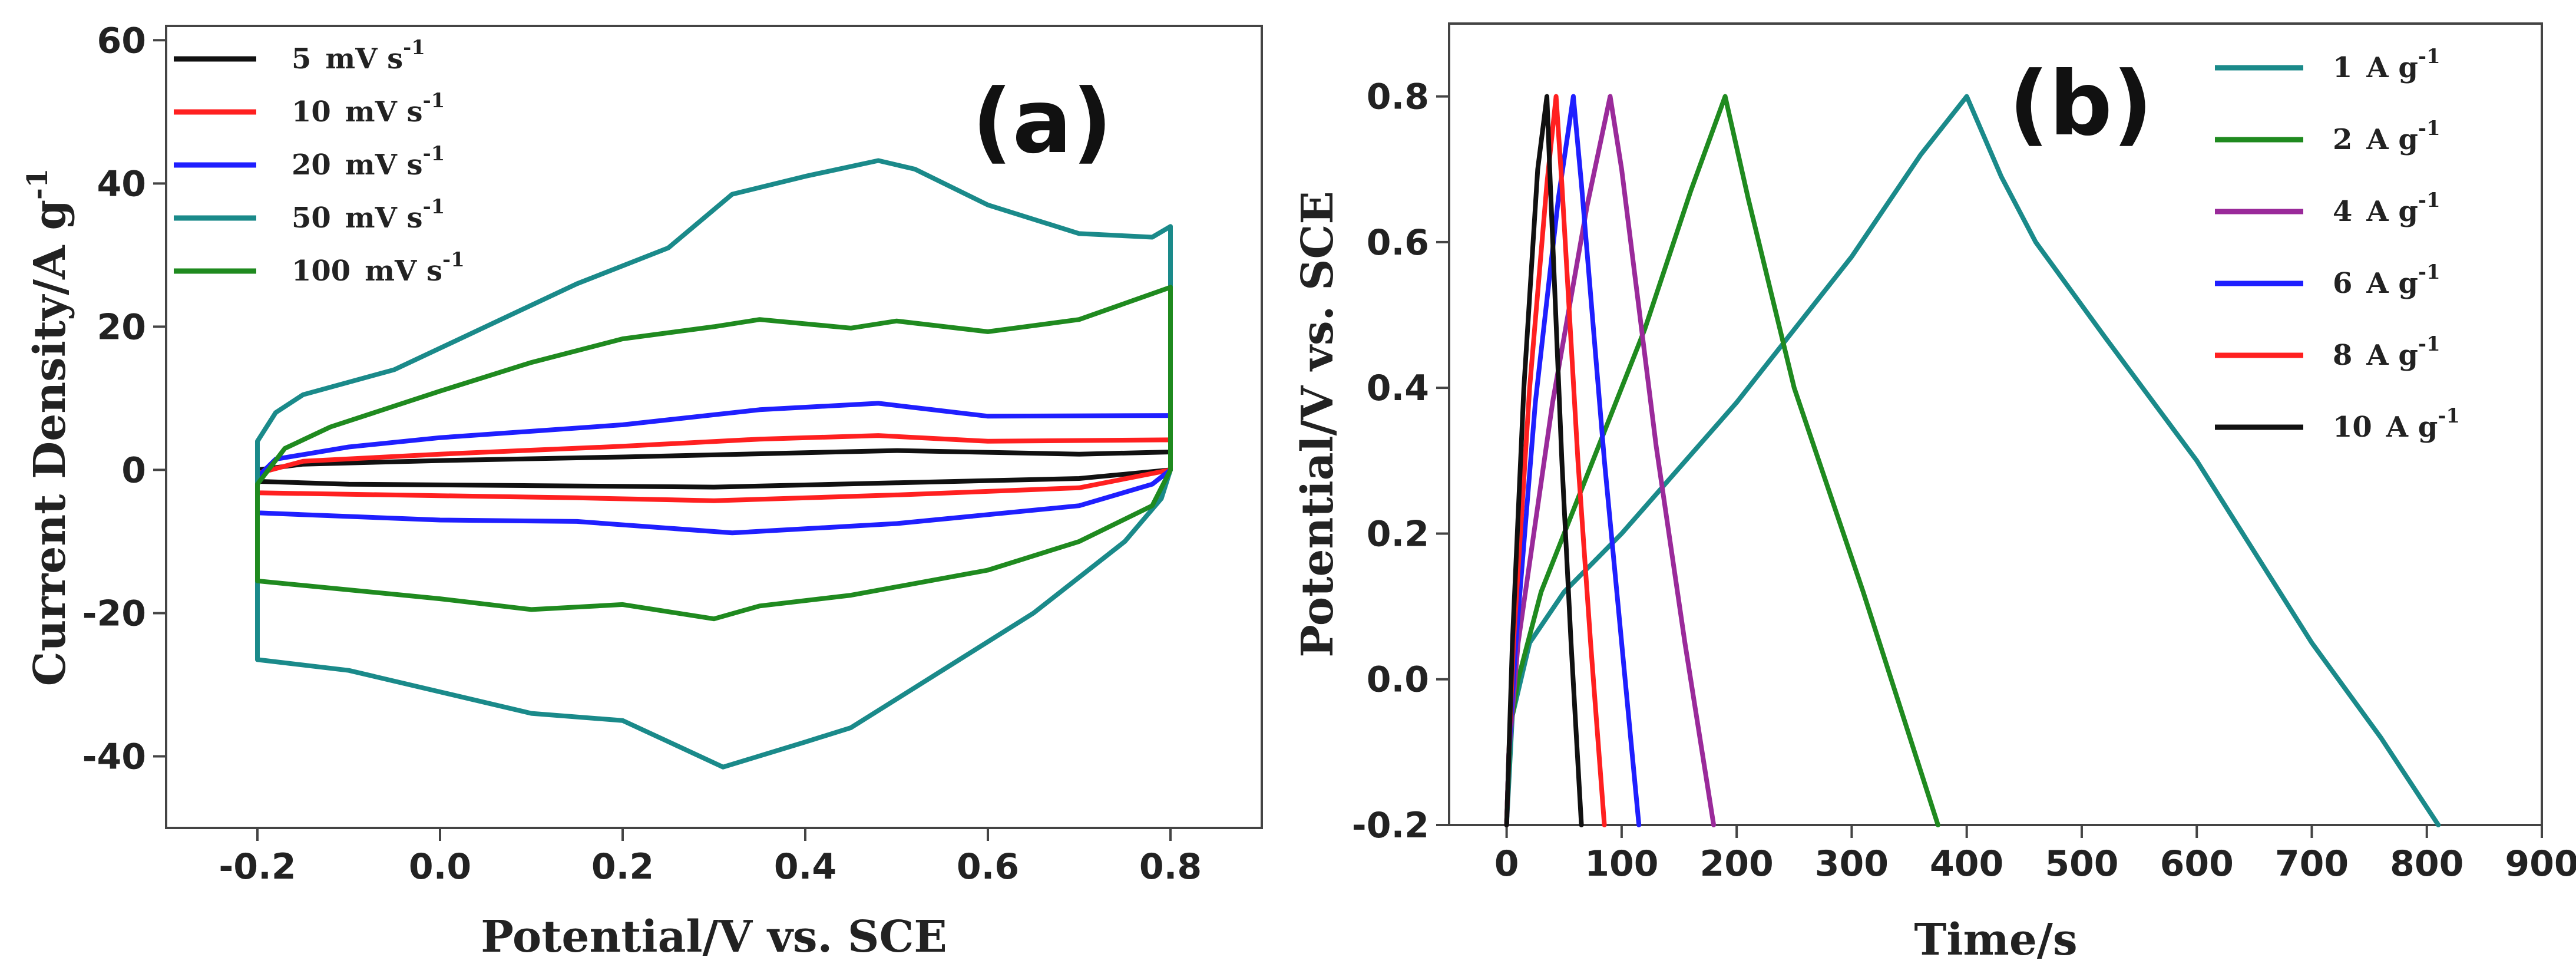  What do you see at coordinates (114, 757) in the screenshot?
I see `y-tick-label: -40` at bounding box center [114, 757].